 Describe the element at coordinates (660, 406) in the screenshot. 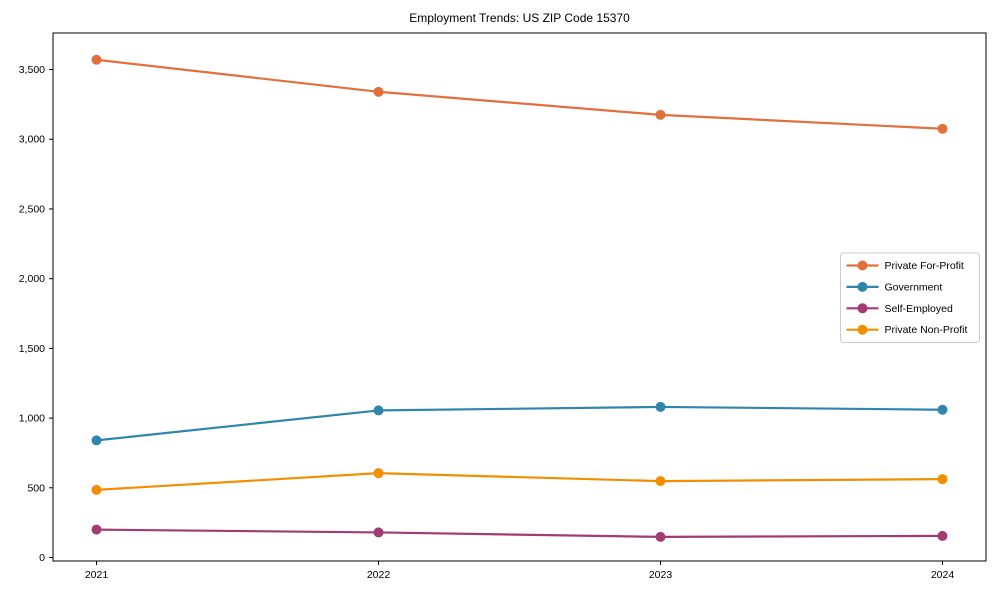

I see `data-point-government-2023` at that location.